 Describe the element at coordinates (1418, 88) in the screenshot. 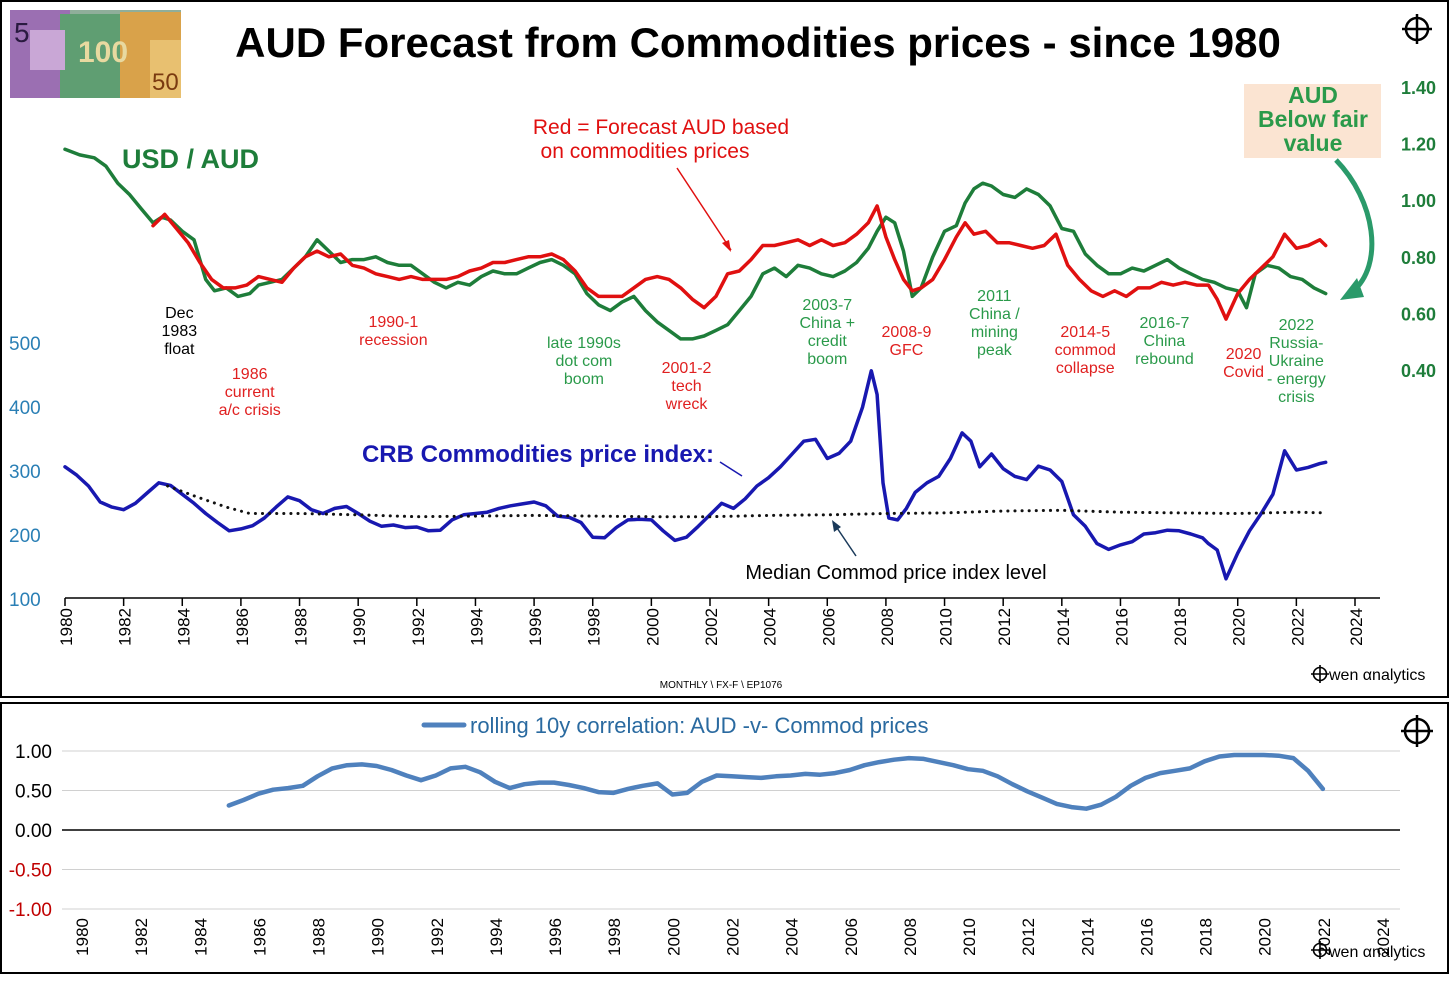

I see `y-right-tick-label: 1.40` at that location.